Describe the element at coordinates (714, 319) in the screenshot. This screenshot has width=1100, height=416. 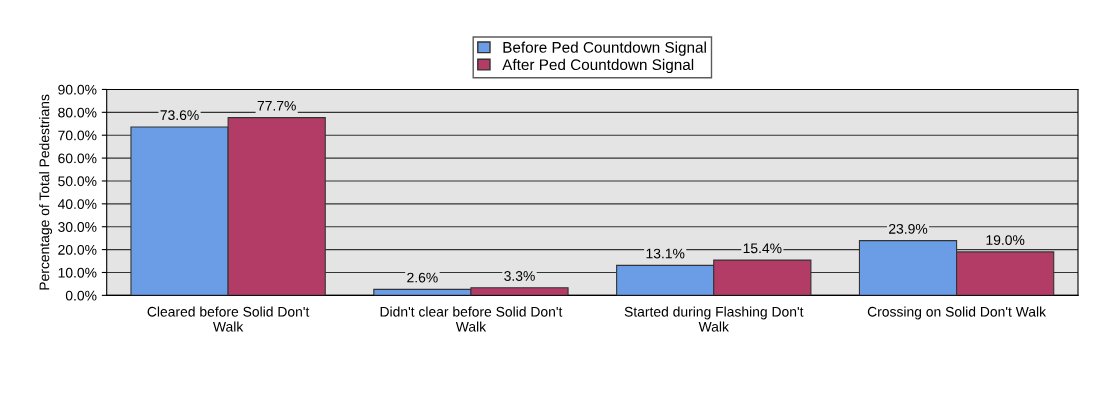
I see `x-tick-label: Started during Flashing Don't Walk` at that location.